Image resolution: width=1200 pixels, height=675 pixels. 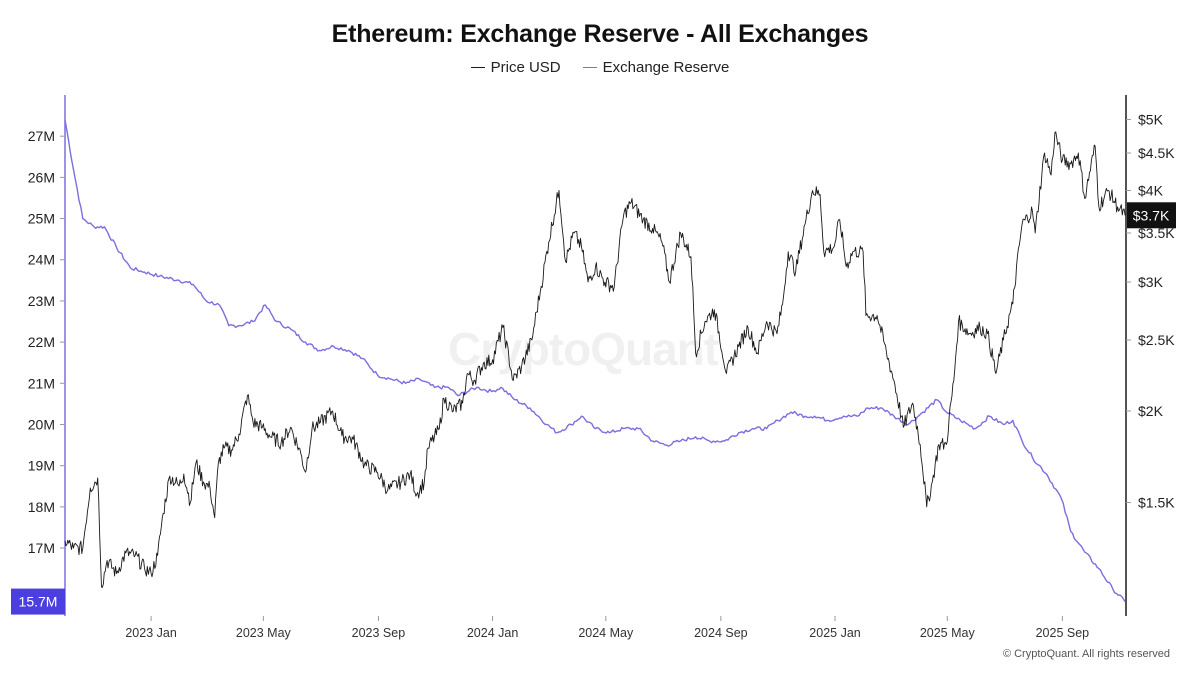 What do you see at coordinates (41, 548) in the screenshot?
I see `left-tick-label: 17M` at bounding box center [41, 548].